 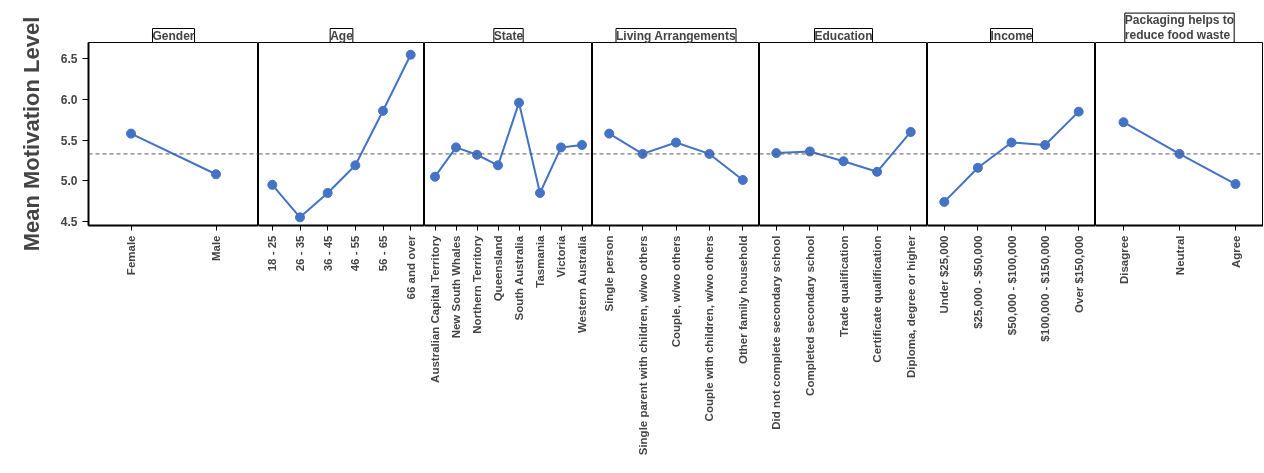 I want to click on x-tick-label: 26 - 35, so click(x=300, y=253).